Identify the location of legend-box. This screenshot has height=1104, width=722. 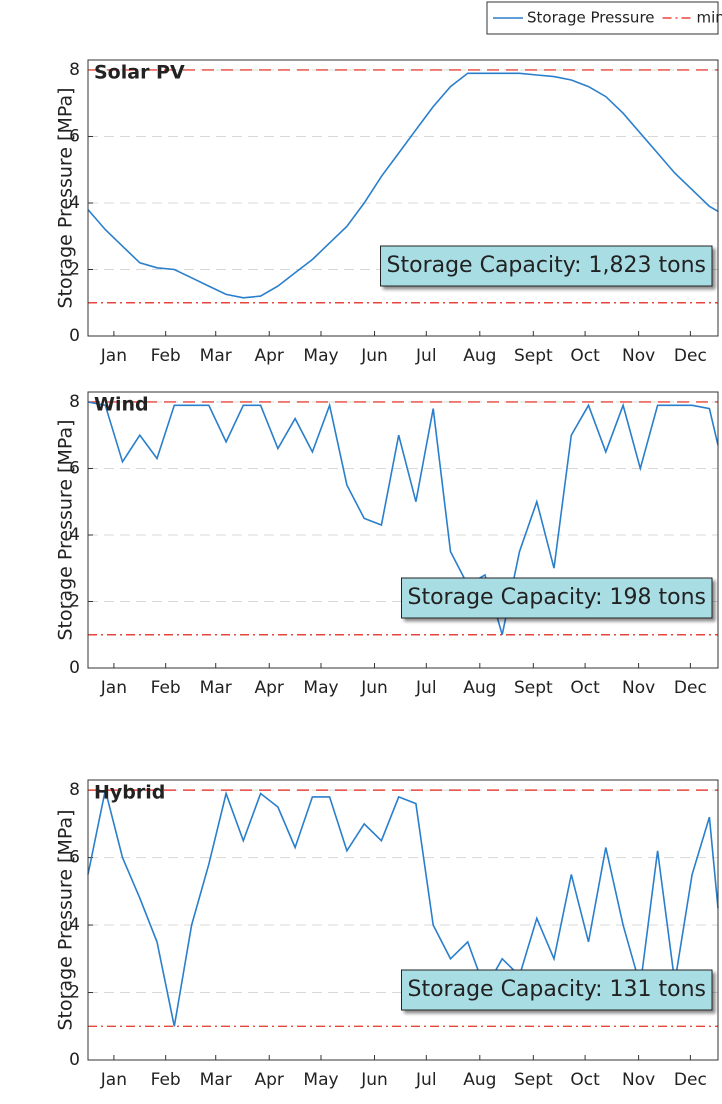
(602, 18).